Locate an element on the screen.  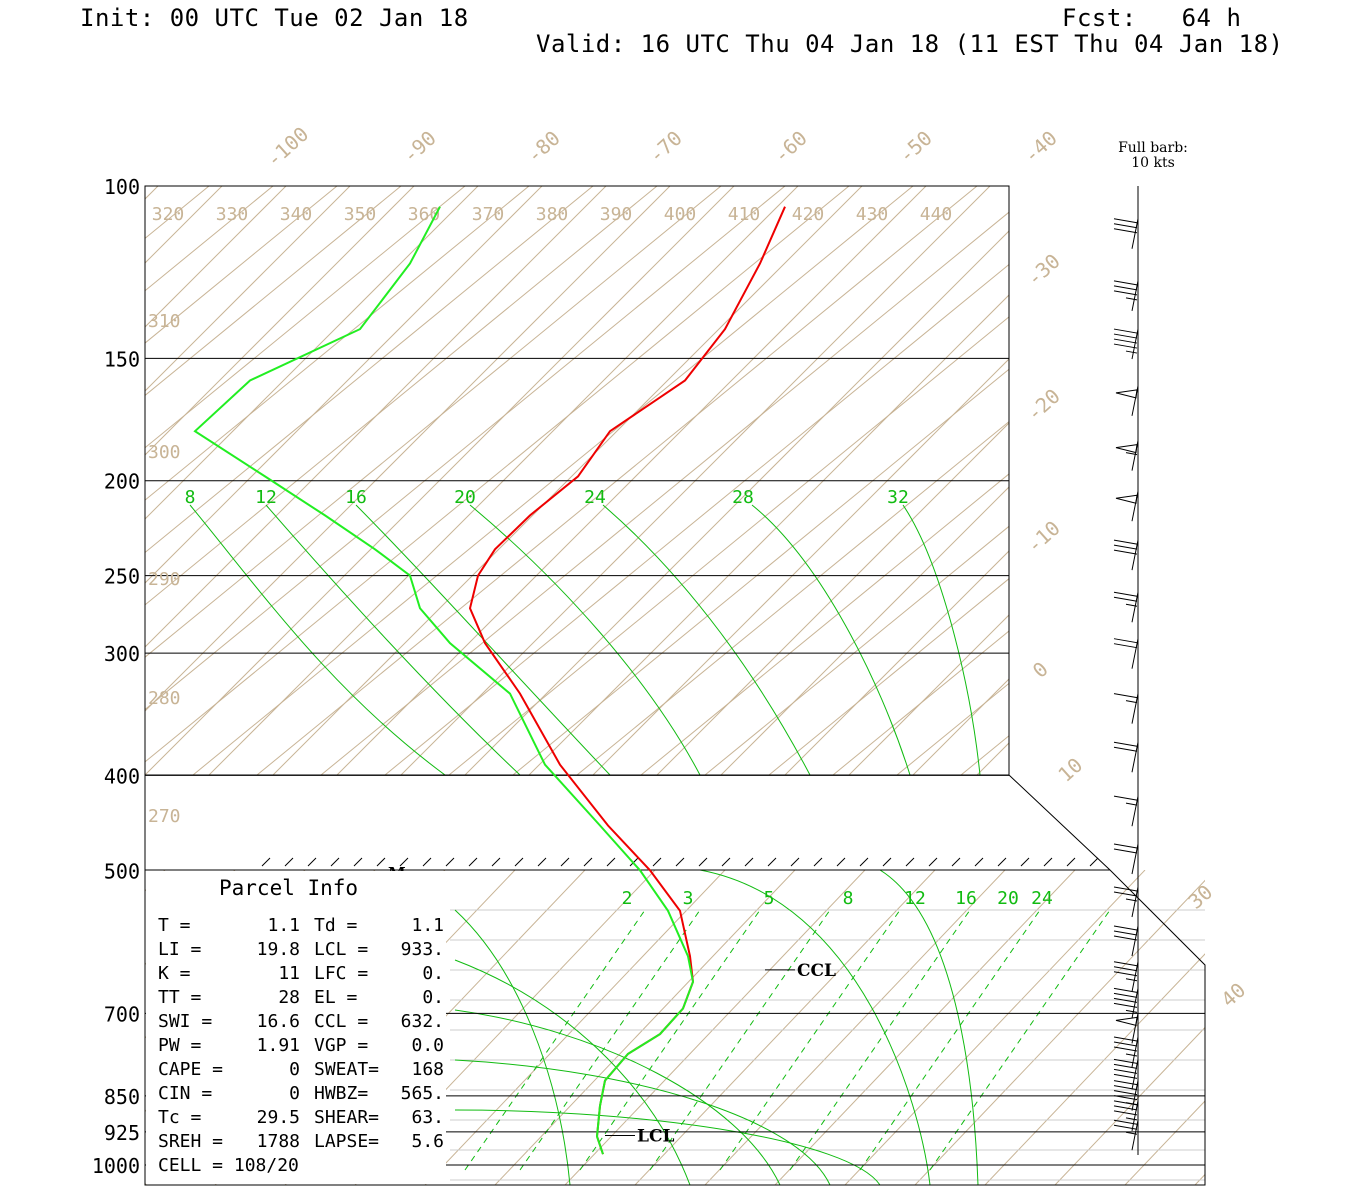
parcel-value: 29.5 is located at coordinates (278, 1117).